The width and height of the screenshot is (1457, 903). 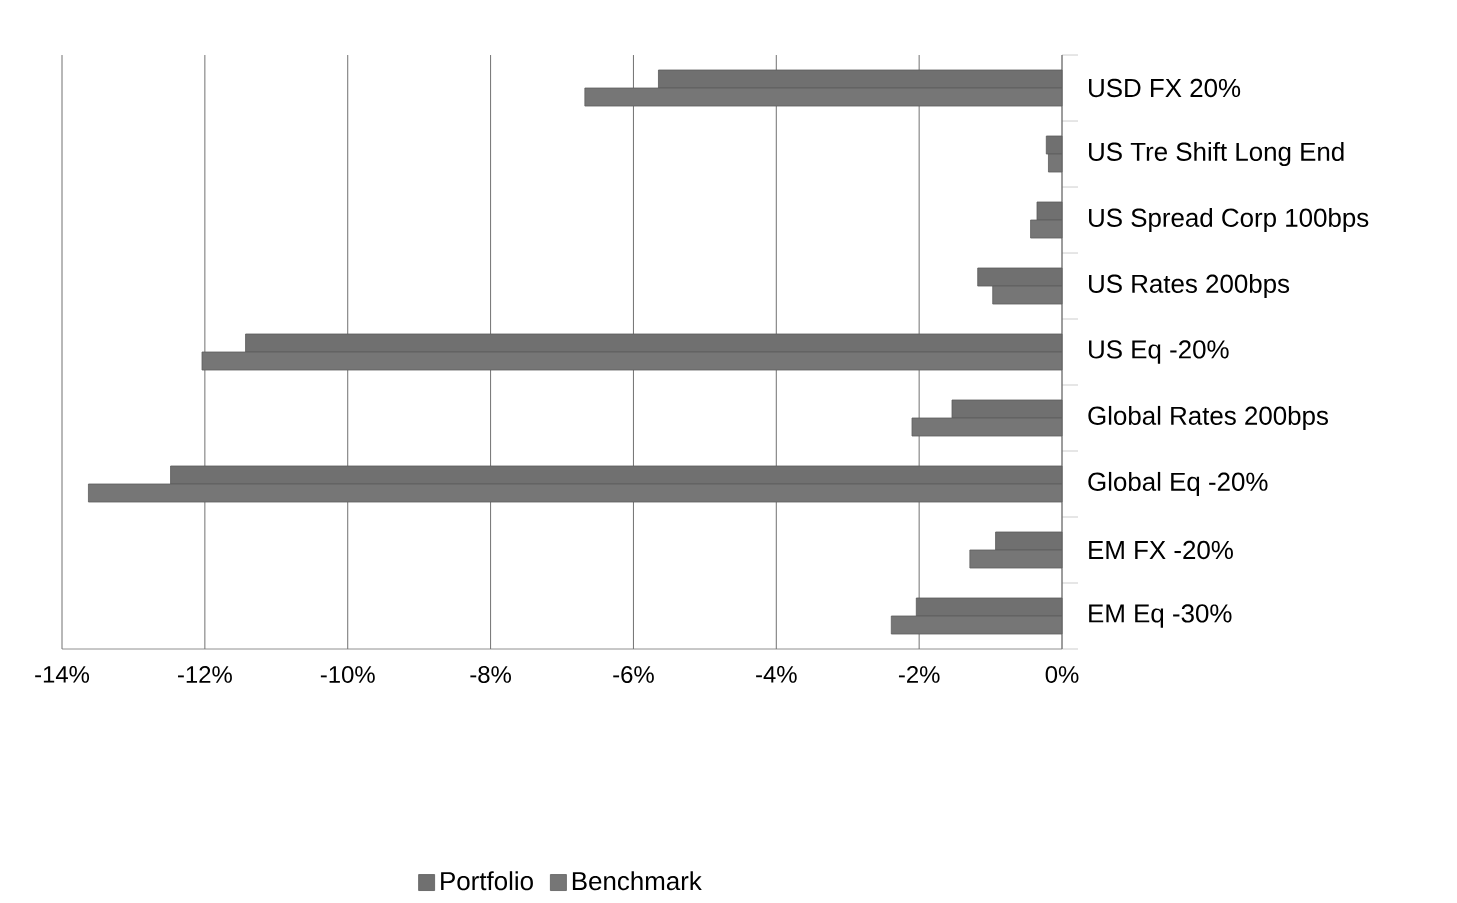 I want to click on y-tick-label: US Tre Shift Long End, so click(x=1216, y=154).